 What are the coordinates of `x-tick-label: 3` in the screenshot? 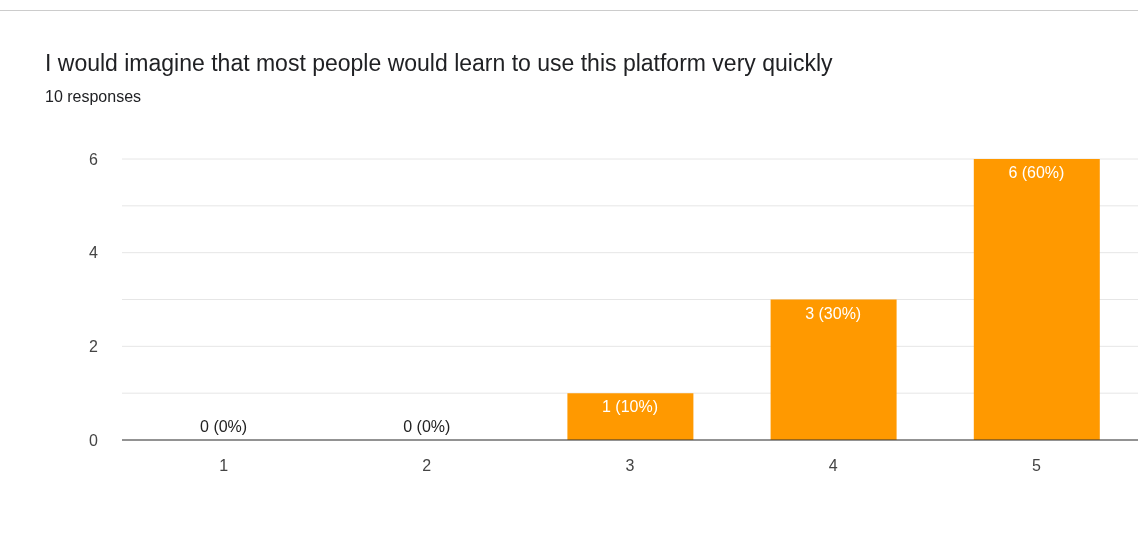 It's located at (630, 466).